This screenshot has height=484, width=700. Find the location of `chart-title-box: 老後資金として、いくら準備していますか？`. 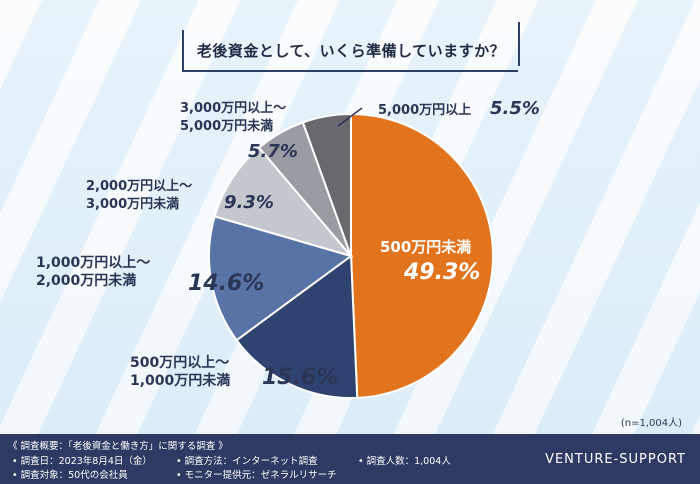

chart-title-box: 老後資金として、いくら準備していますか？ is located at coordinates (351, 47).